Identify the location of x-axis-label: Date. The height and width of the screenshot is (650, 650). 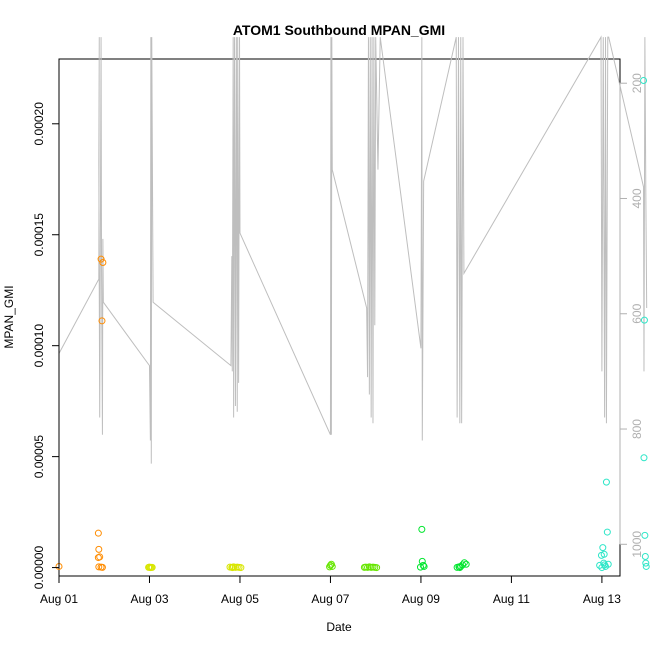
(339, 627).